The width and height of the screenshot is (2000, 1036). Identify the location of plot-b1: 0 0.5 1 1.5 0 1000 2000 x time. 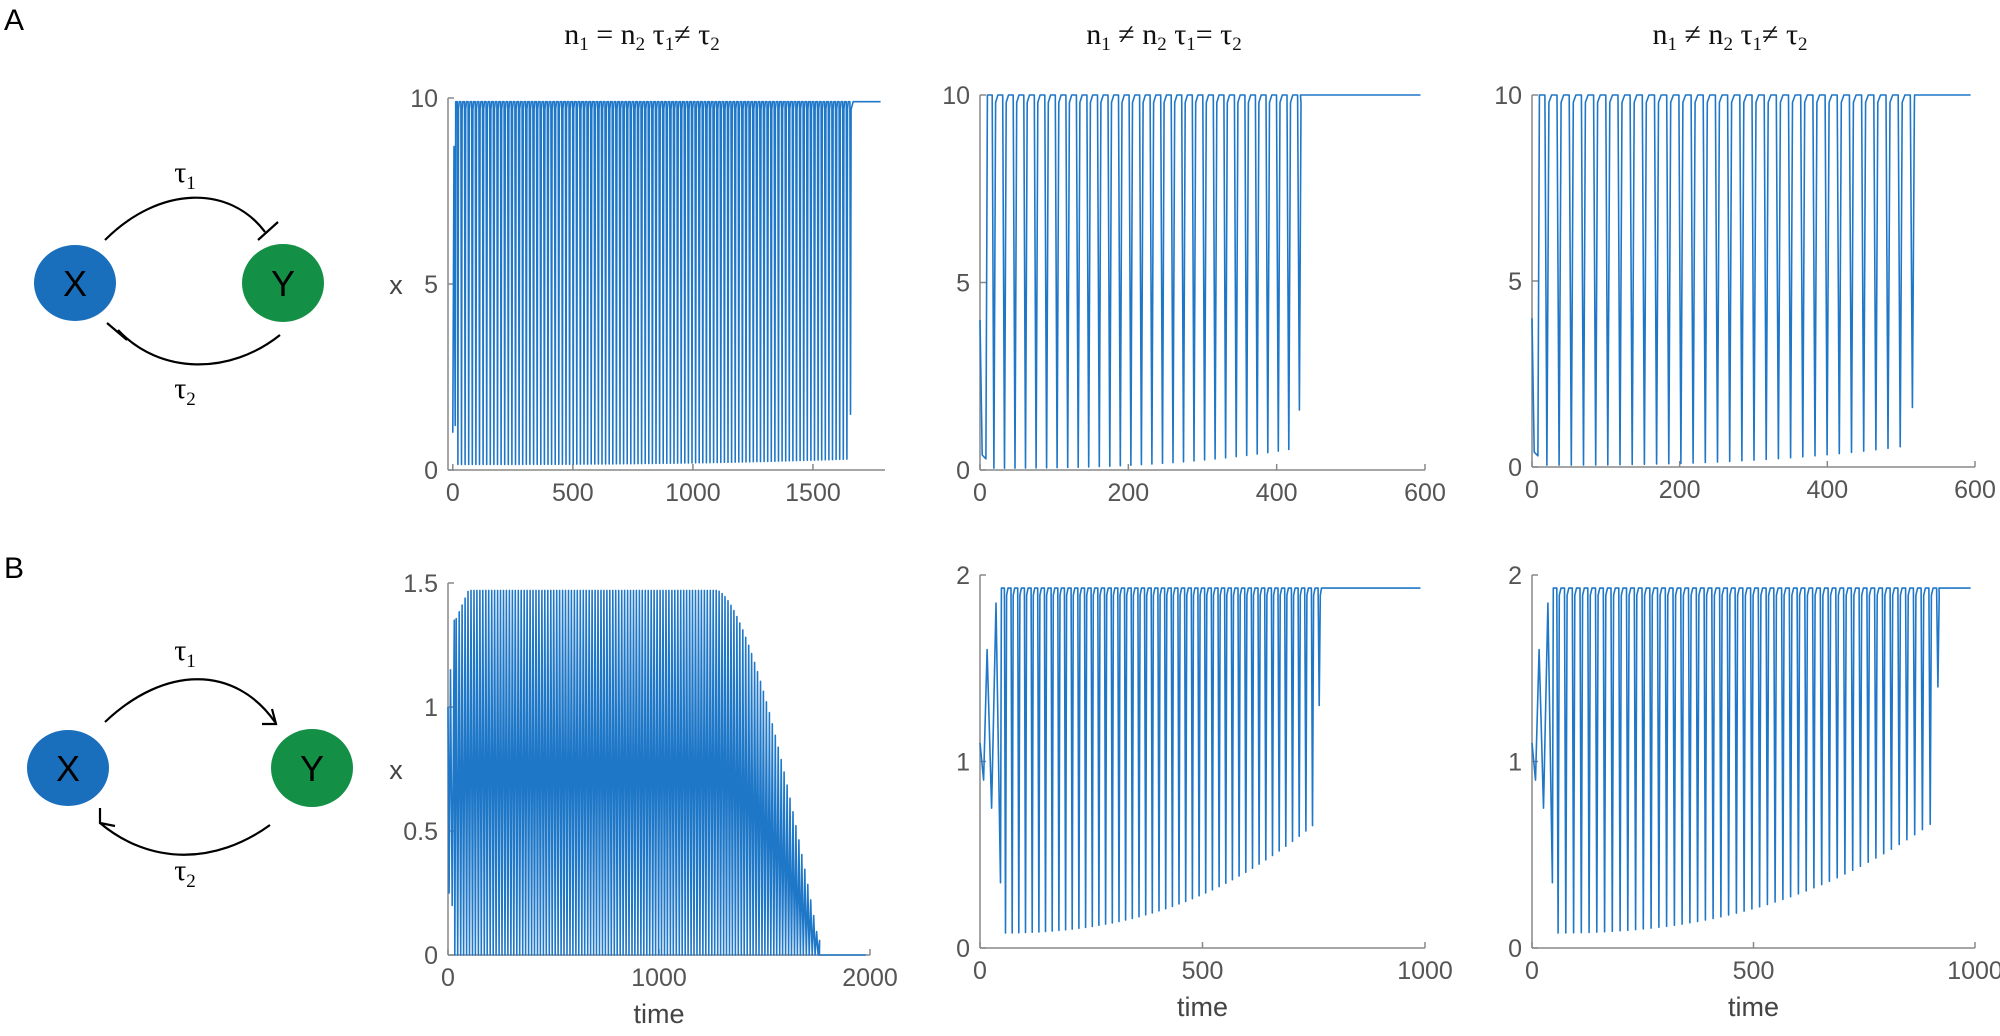
(643, 799).